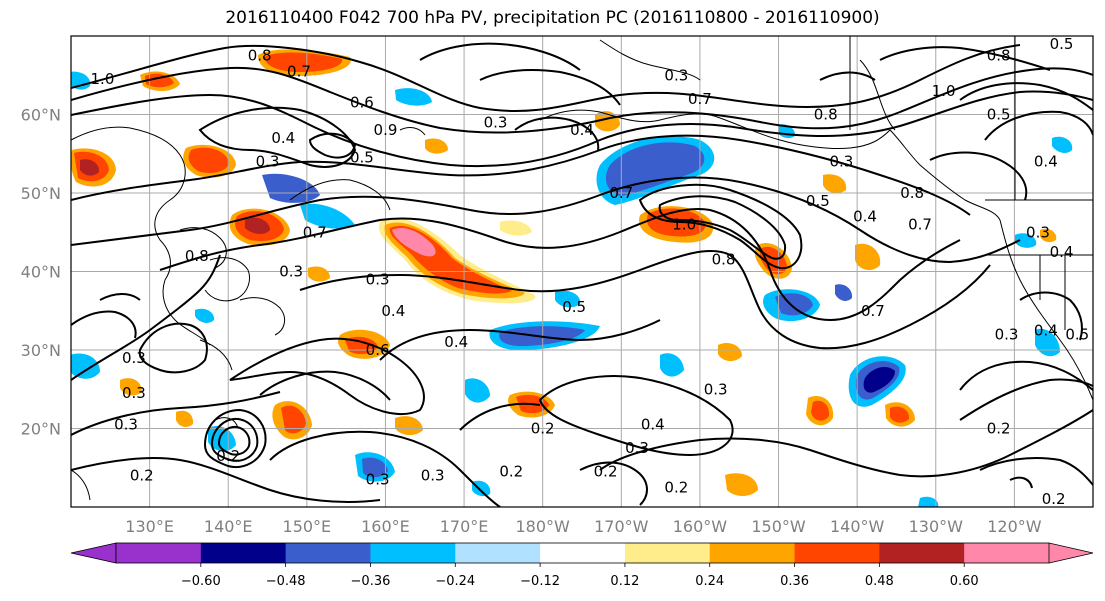 This screenshot has height=601, width=1105. Describe the element at coordinates (464, 526) in the screenshot. I see `lon-tick-label: 170°E` at that location.